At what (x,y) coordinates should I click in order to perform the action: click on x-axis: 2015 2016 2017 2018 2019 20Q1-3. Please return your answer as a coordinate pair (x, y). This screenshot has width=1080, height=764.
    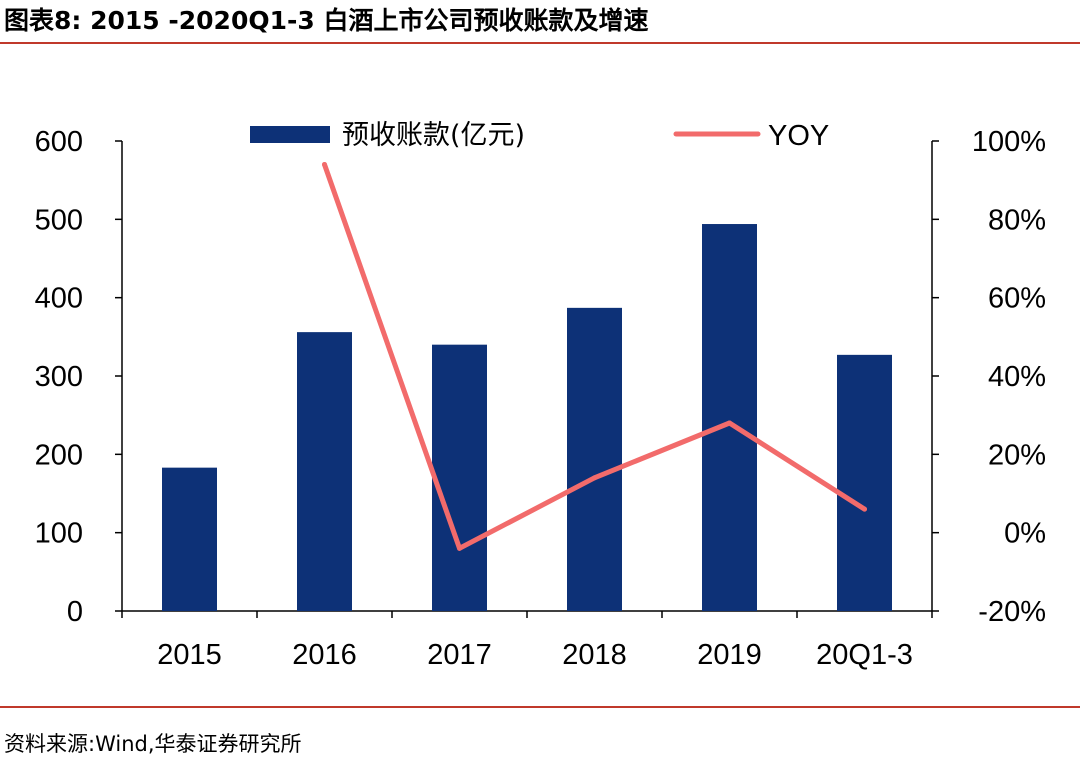
    Looking at the image, I should click on (527, 640).